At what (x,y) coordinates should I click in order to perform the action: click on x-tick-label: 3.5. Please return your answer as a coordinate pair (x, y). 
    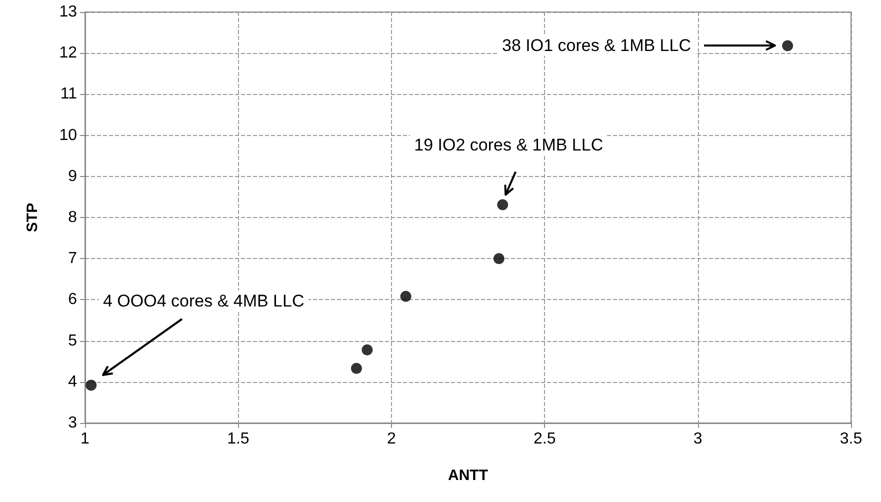
    Looking at the image, I should click on (851, 439).